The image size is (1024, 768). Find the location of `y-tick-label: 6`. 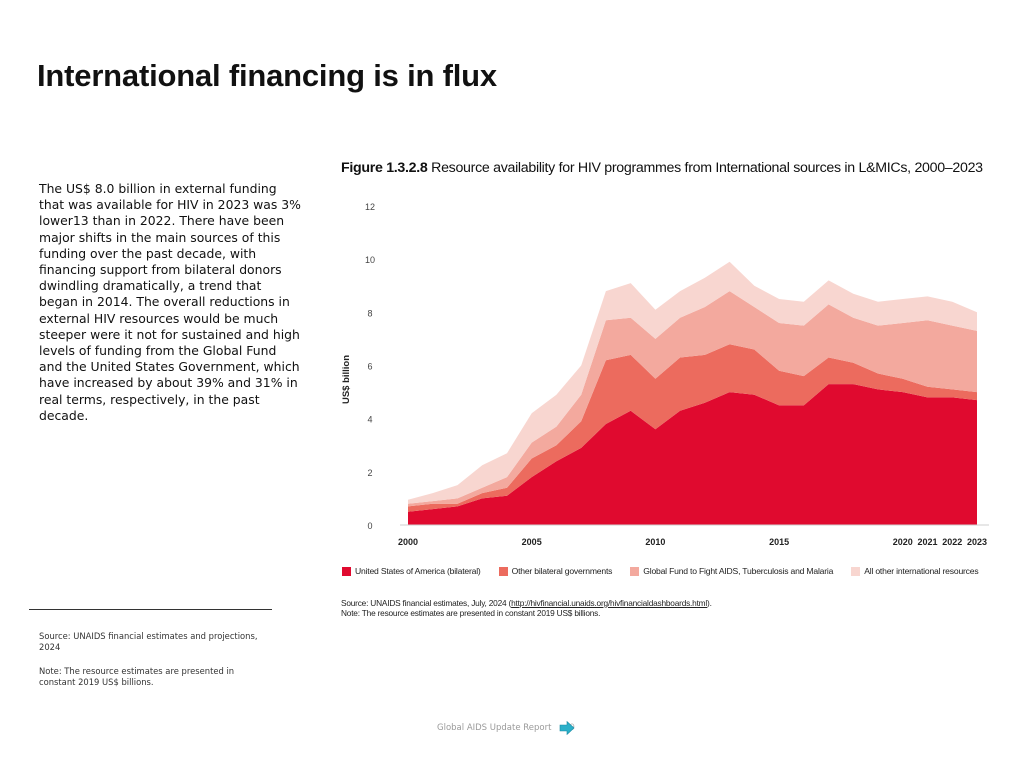

y-tick-label: 6 is located at coordinates (369, 367).